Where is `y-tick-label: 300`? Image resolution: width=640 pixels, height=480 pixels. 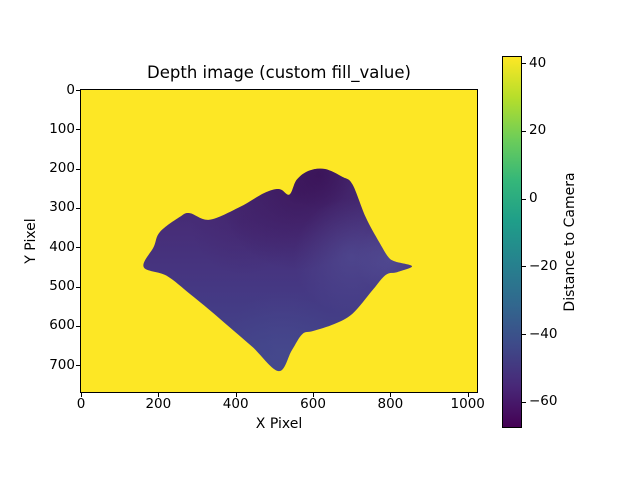
y-tick-label: 300 is located at coordinates (62, 207).